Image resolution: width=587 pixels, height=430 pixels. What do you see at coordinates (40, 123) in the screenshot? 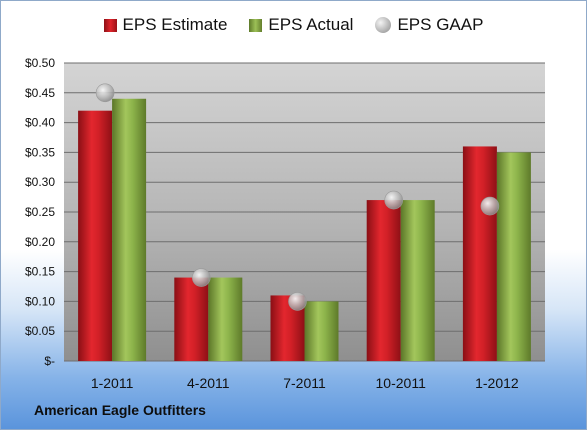
I see `y-tick-label: $0.40` at bounding box center [40, 123].